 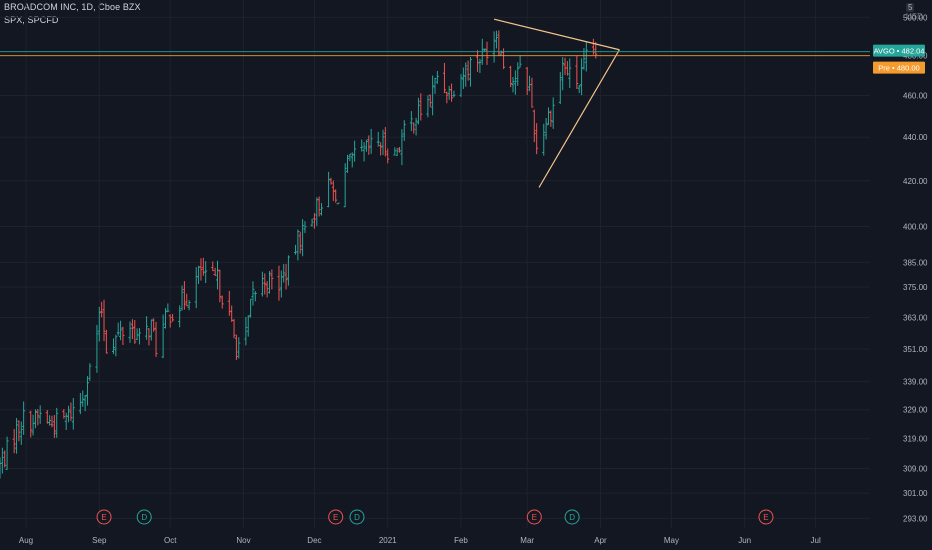 I want to click on y-tick-label: 363.00, so click(x=915, y=318).